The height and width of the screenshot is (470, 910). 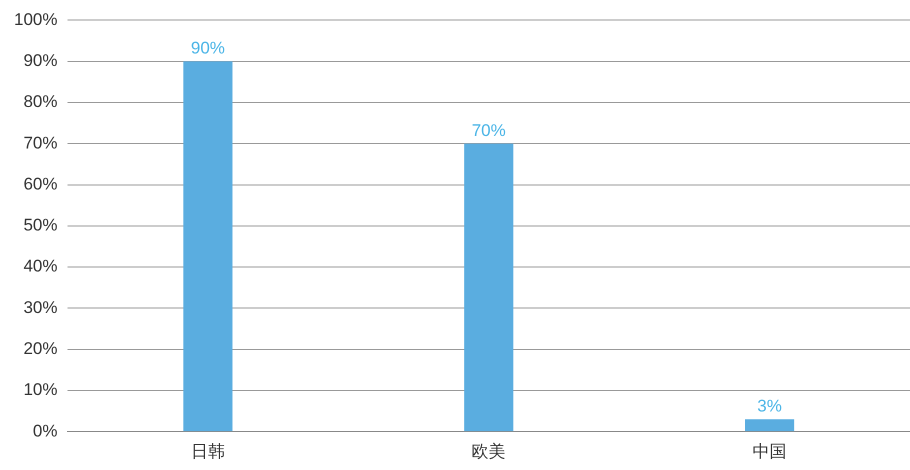 What do you see at coordinates (45, 430) in the screenshot?
I see `y-tick-label: 0%` at bounding box center [45, 430].